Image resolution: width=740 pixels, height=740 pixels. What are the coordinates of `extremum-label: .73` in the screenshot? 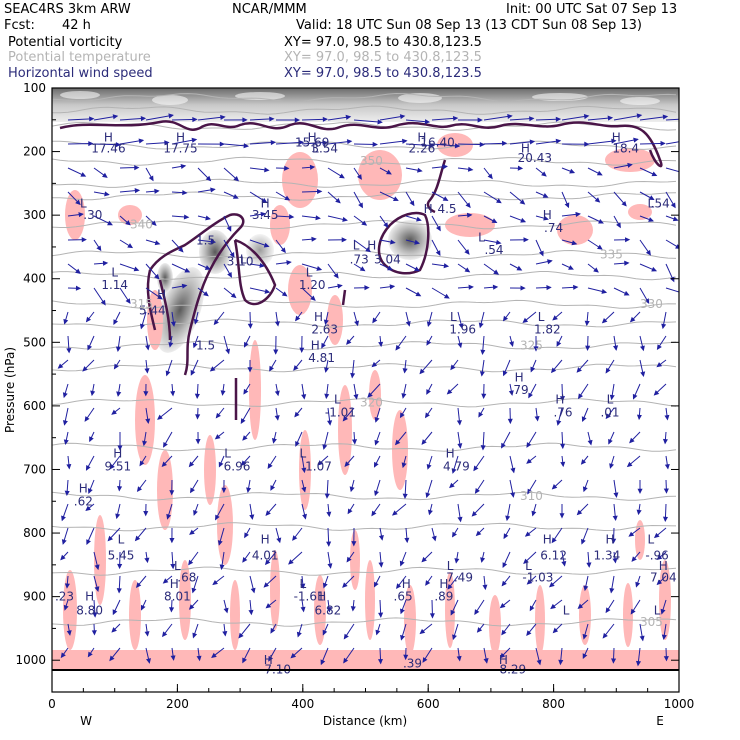 It's located at (359, 260).